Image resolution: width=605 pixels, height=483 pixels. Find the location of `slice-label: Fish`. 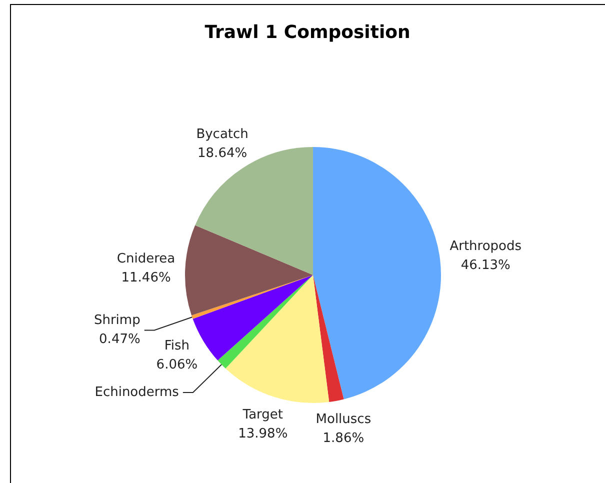

slice-label: Fish is located at coordinates (177, 346).